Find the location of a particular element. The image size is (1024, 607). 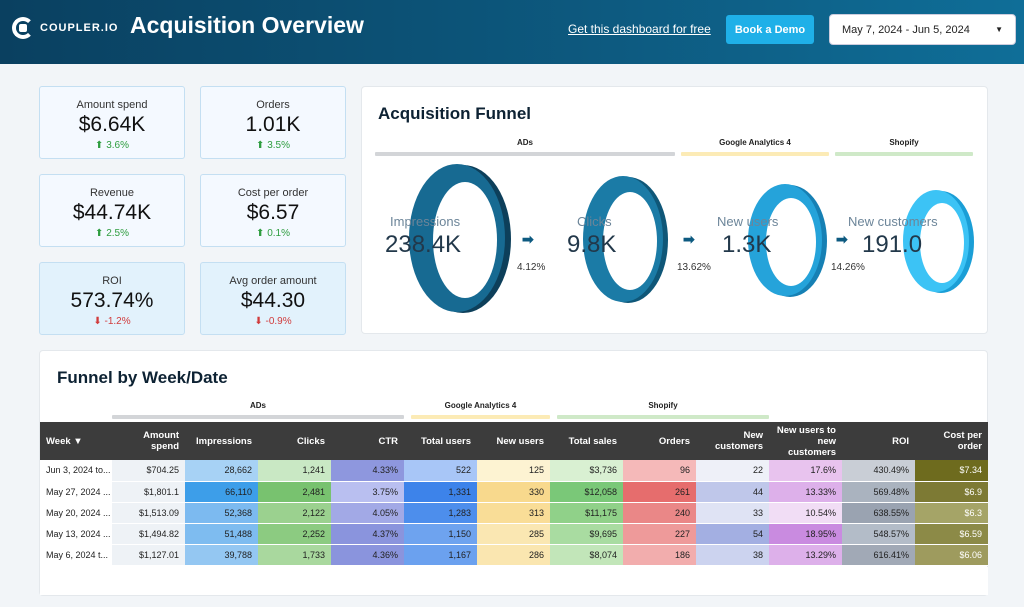

column-header: CTR is located at coordinates (367, 441).